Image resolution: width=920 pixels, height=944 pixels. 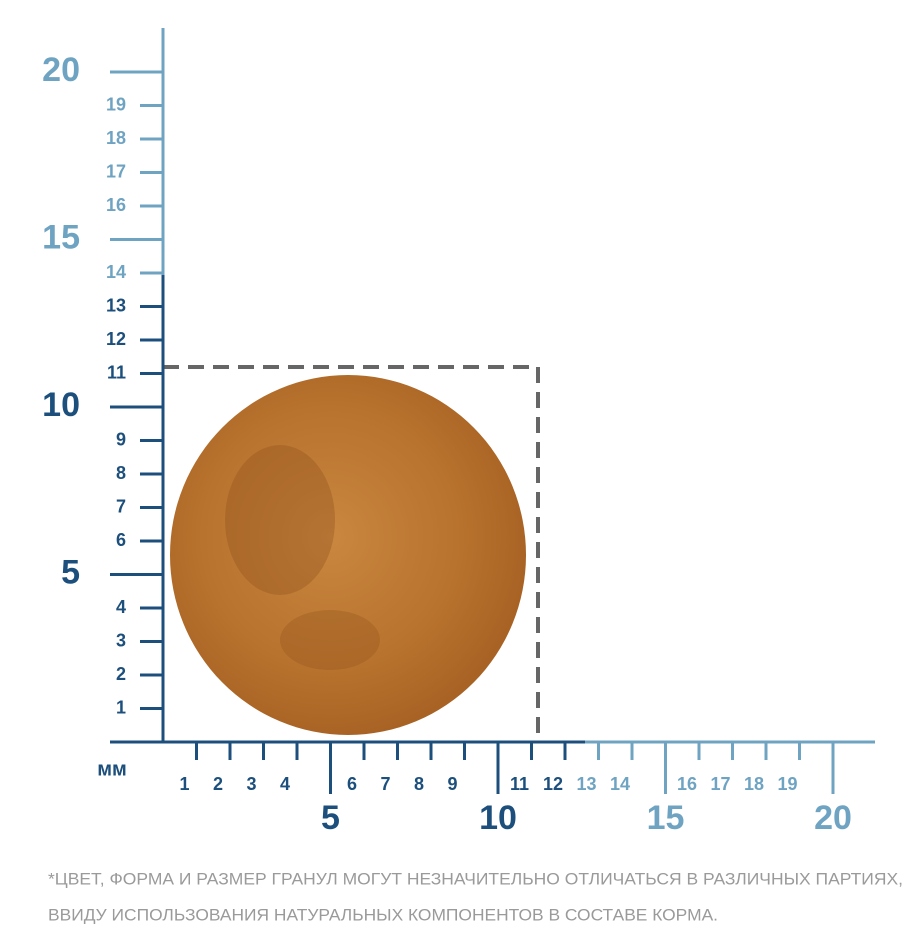 I want to click on x-tick-label: 13, so click(x=586, y=784).